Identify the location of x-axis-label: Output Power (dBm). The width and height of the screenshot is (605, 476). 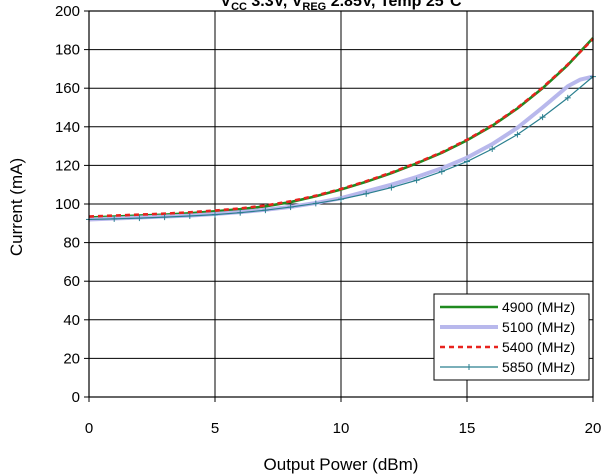
(341, 464).